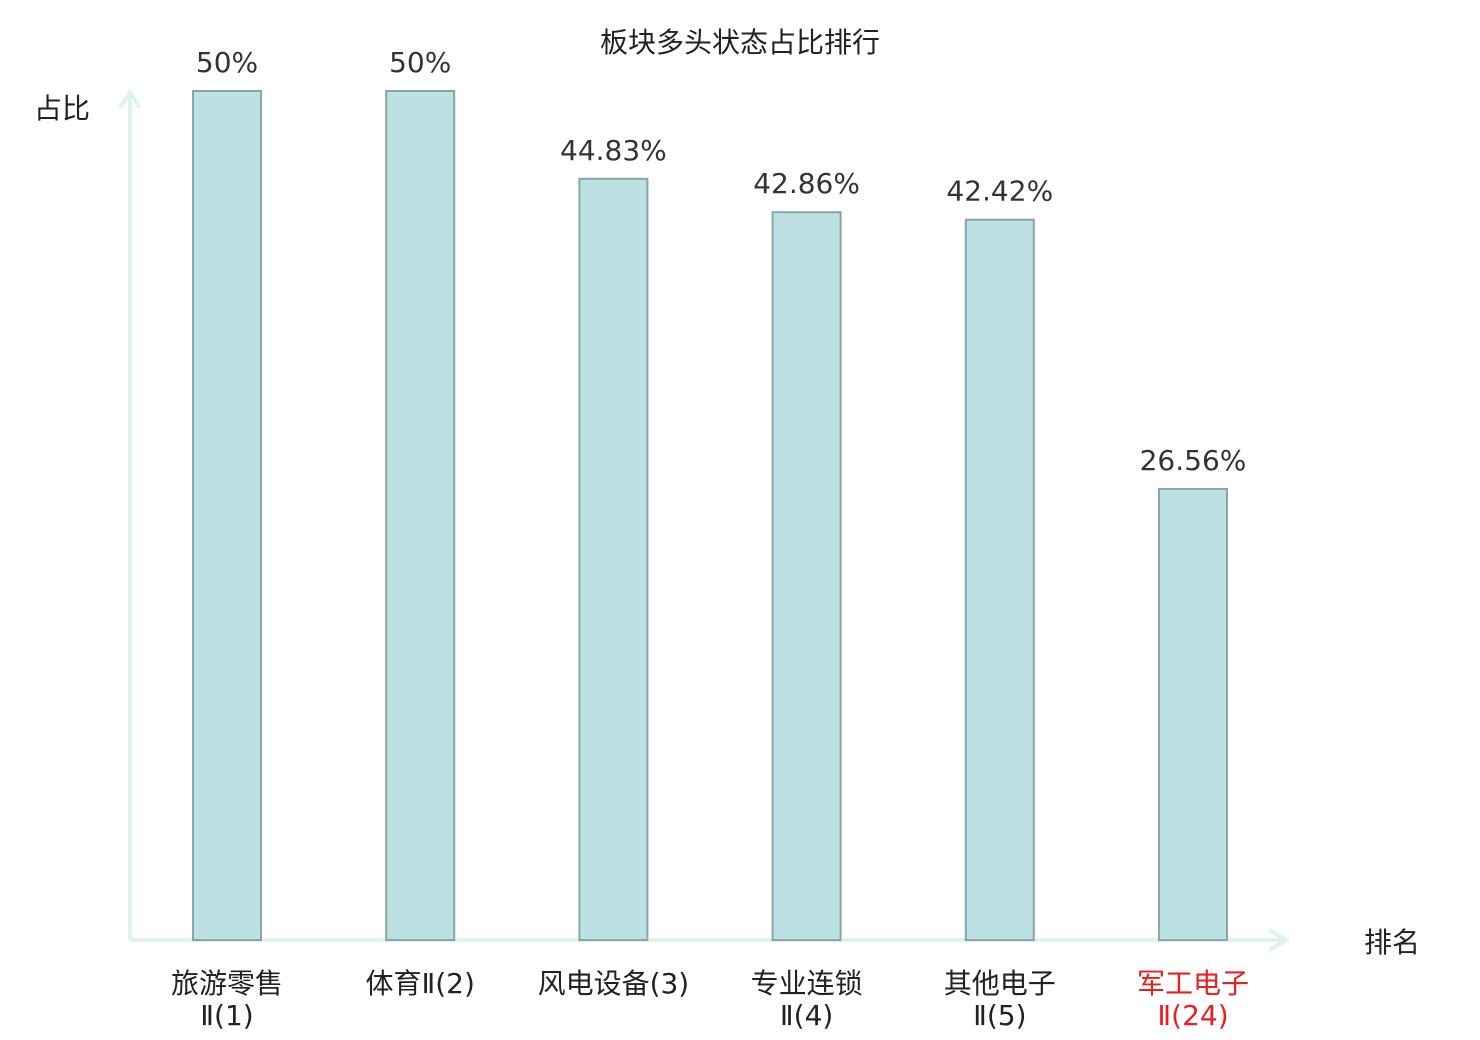 Image resolution: width=1480 pixels, height=1040 pixels. What do you see at coordinates (999, 1015) in the screenshot?
I see `x-tick-label-5-line2: Ⅱ(5)` at bounding box center [999, 1015].